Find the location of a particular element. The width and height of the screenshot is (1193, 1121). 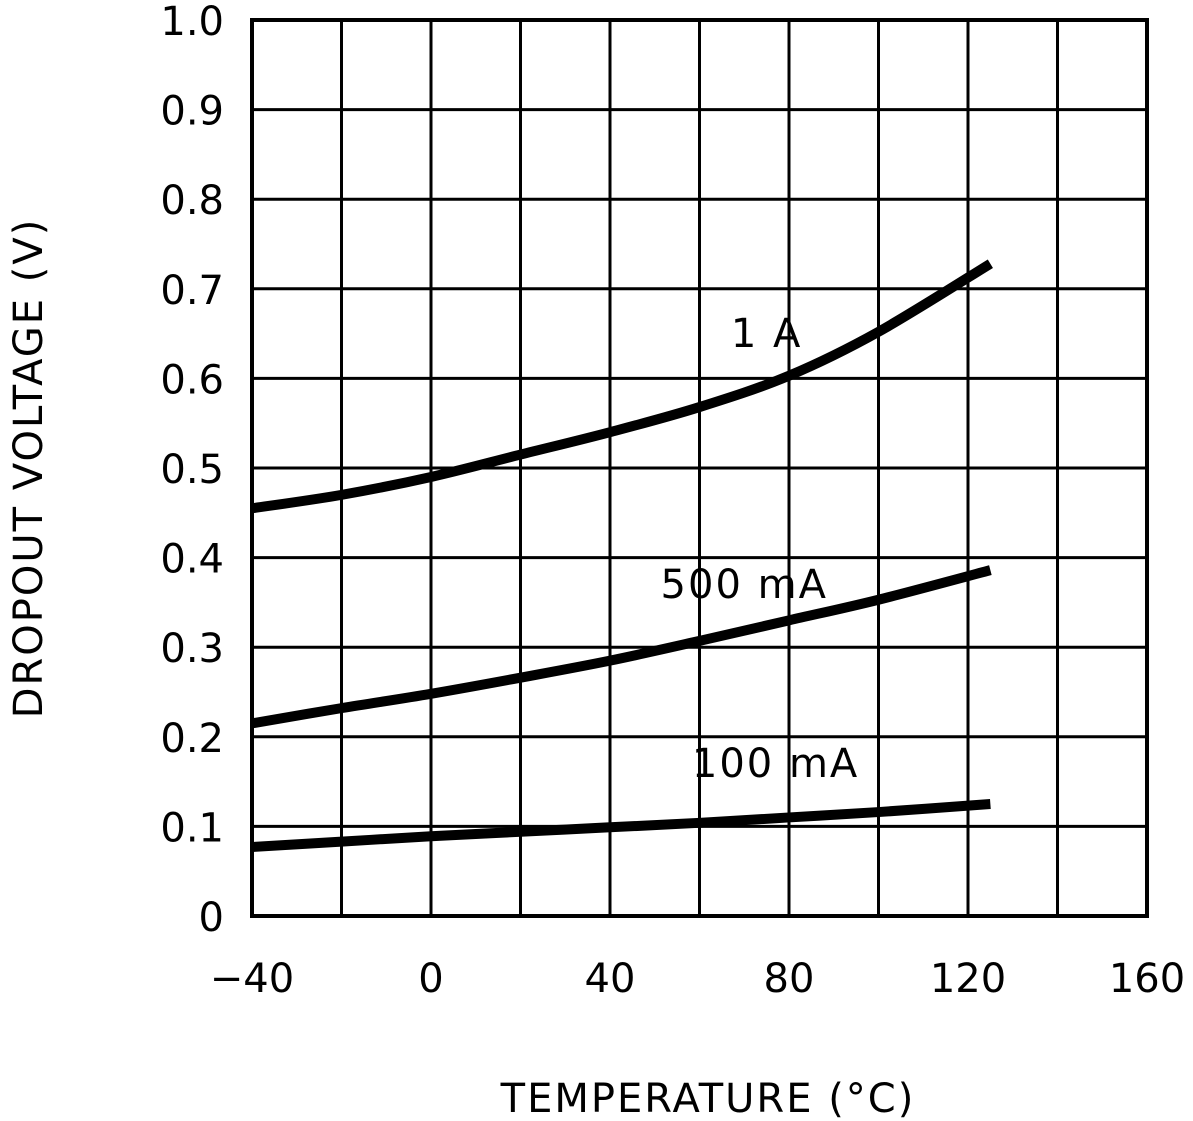

series-label-500-ma: 500 mA is located at coordinates (744, 585).